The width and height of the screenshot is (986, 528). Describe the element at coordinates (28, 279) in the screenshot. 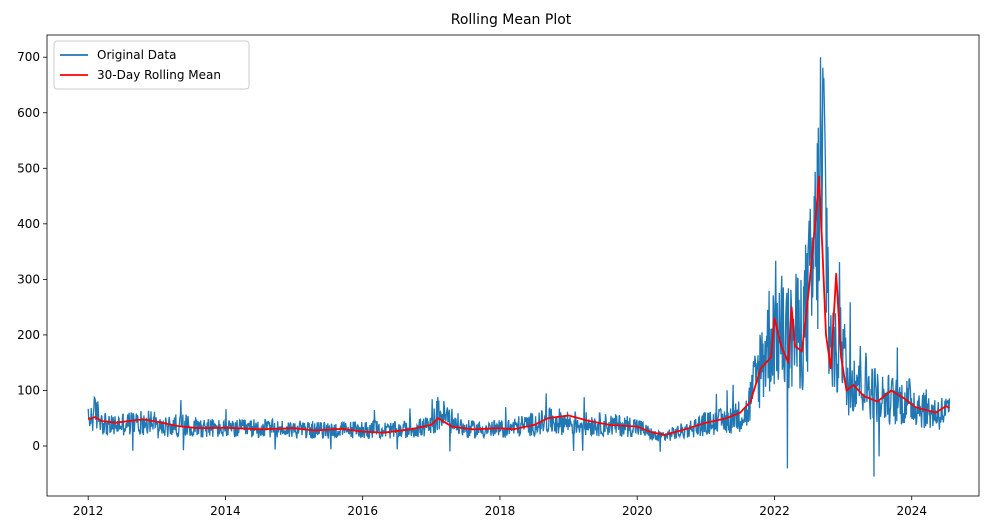

I see `y-tick-label: 300` at that location.